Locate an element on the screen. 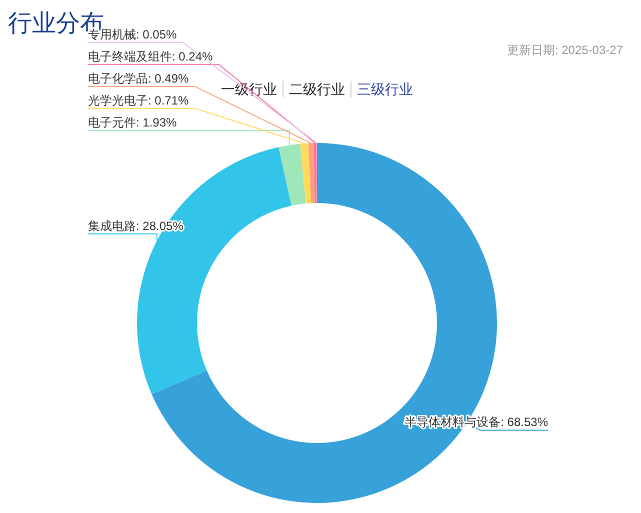 This screenshot has height=513, width=641. slice-label: 电子元件: 1.93% is located at coordinates (133, 122).